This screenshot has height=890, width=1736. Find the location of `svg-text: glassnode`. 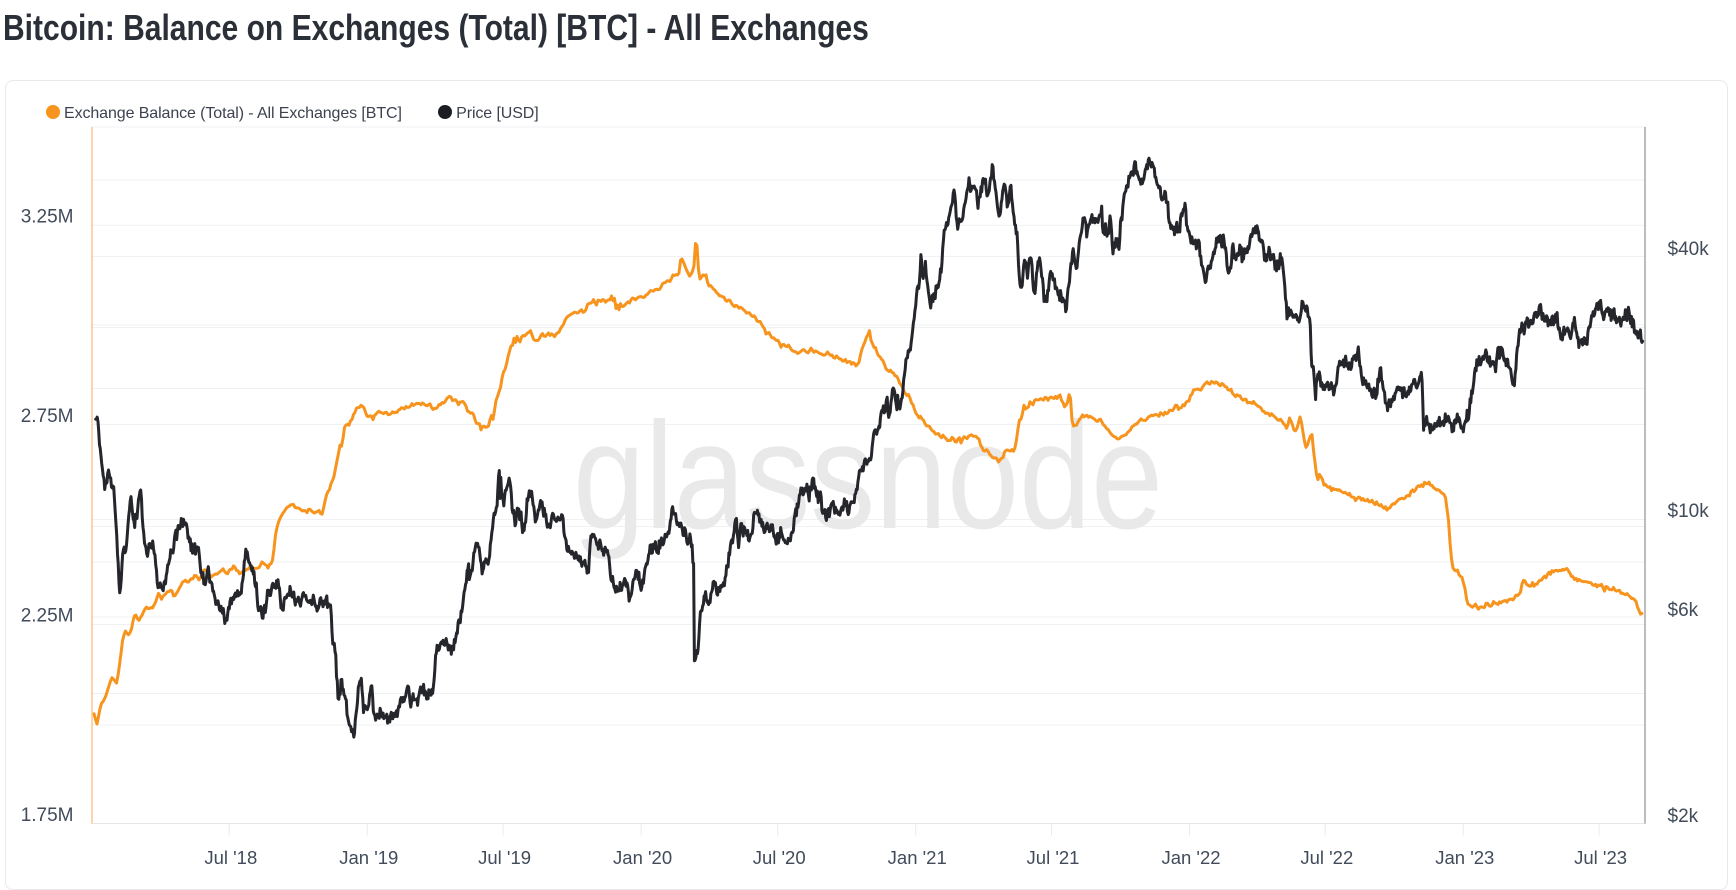

svg-text: glassnode is located at coordinates (868, 476).